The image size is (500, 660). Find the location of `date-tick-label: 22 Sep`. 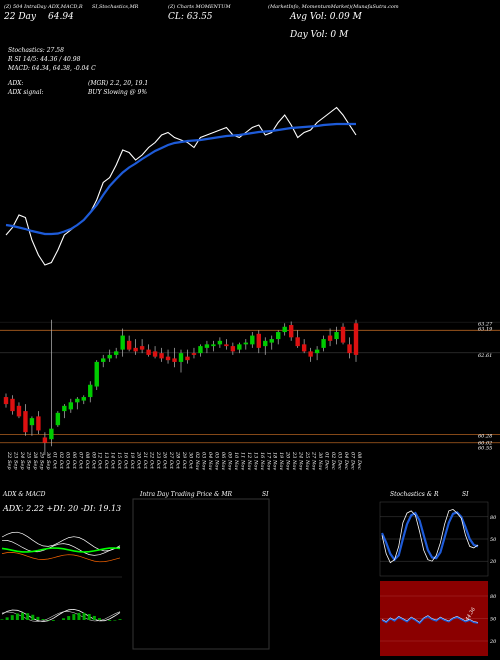

date-tick-label: 22 Sep is located at coordinates (9, 460).